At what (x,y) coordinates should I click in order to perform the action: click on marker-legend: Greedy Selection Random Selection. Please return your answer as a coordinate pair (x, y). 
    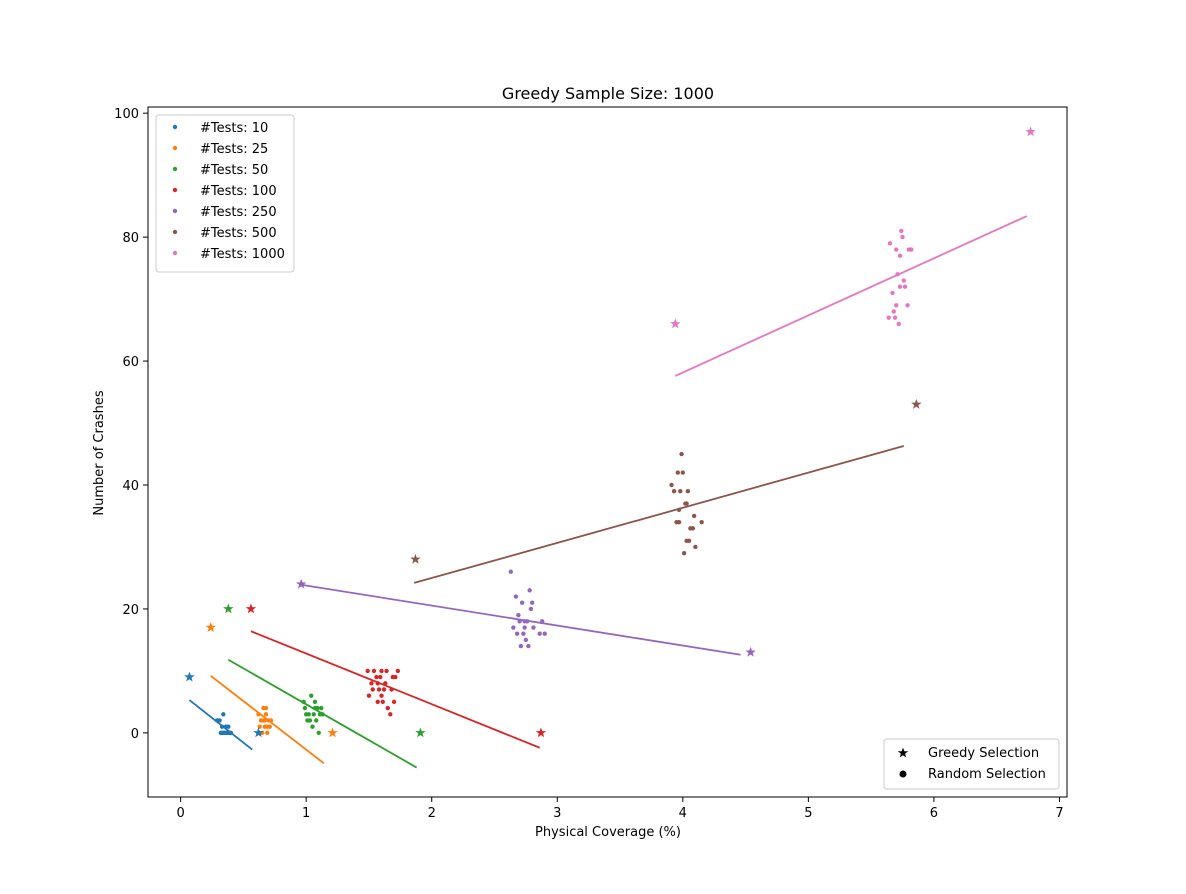
    Looking at the image, I should click on (971, 764).